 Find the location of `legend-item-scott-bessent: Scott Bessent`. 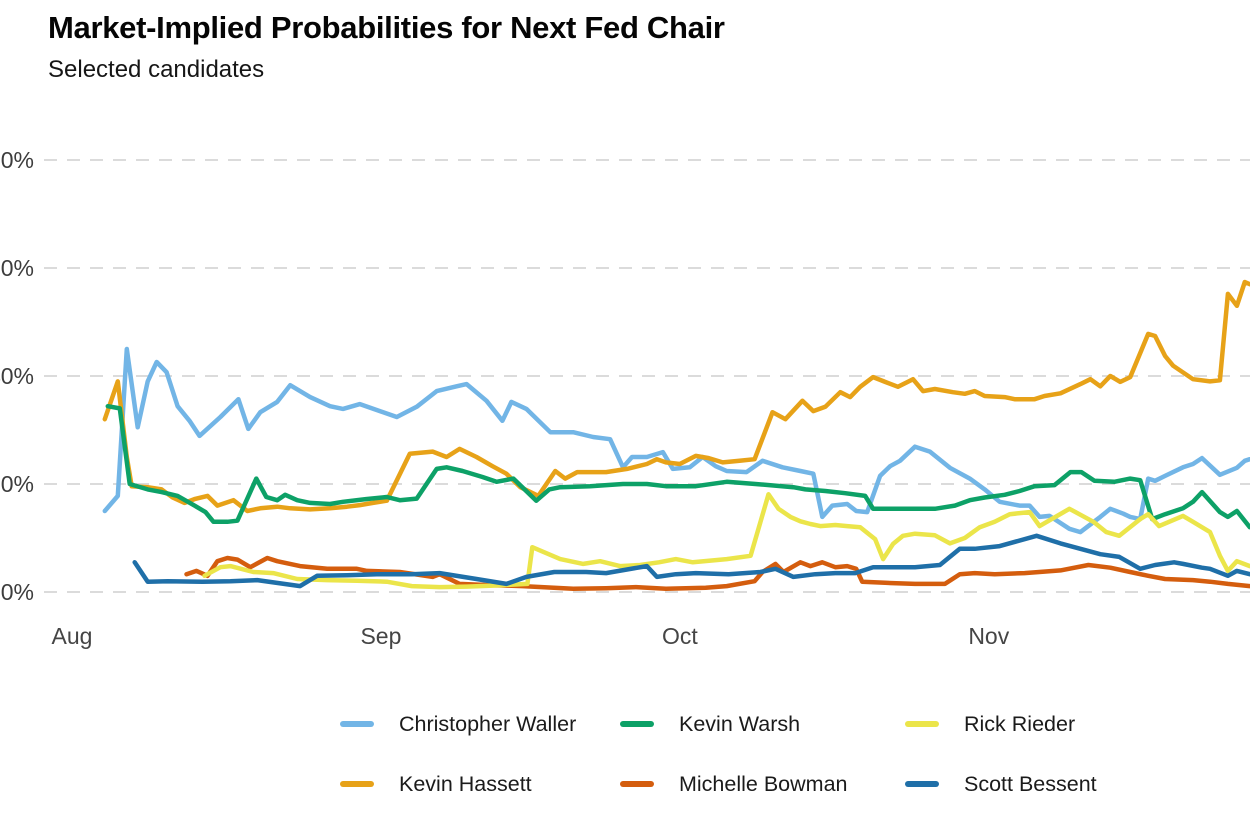

legend-item-scott-bessent: Scott Bessent is located at coordinates (1001, 784).